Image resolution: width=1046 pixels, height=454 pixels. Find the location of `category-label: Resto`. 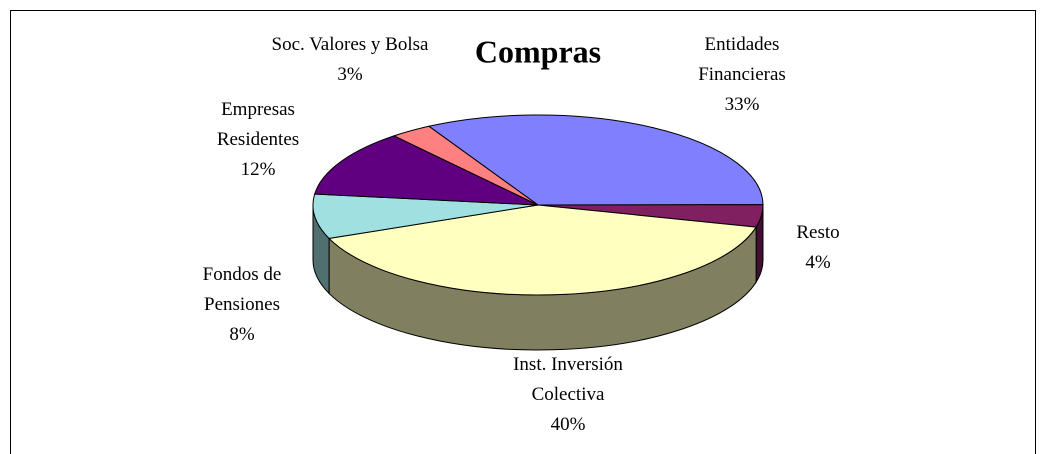

category-label: Resto is located at coordinates (818, 232).